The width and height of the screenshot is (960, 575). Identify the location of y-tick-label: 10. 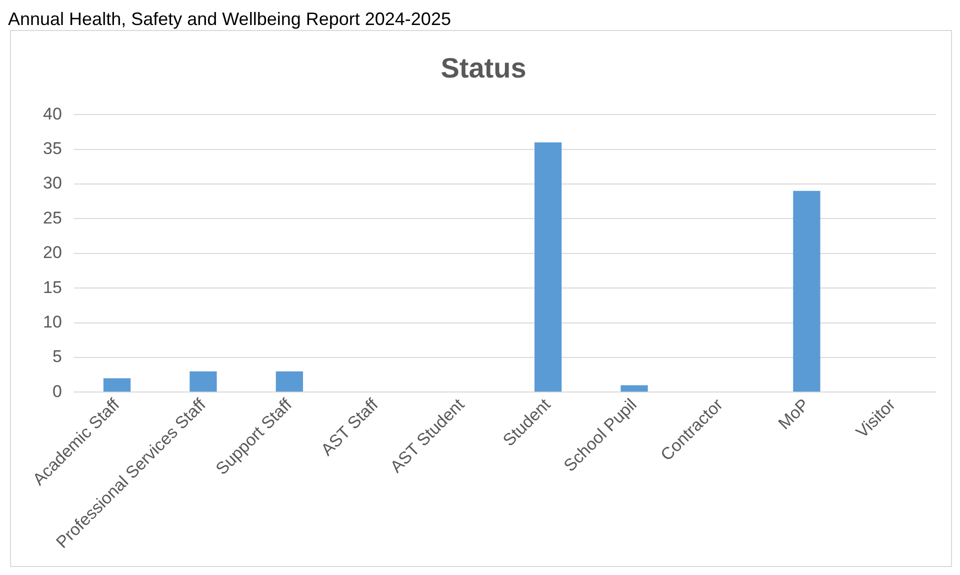
(52, 322).